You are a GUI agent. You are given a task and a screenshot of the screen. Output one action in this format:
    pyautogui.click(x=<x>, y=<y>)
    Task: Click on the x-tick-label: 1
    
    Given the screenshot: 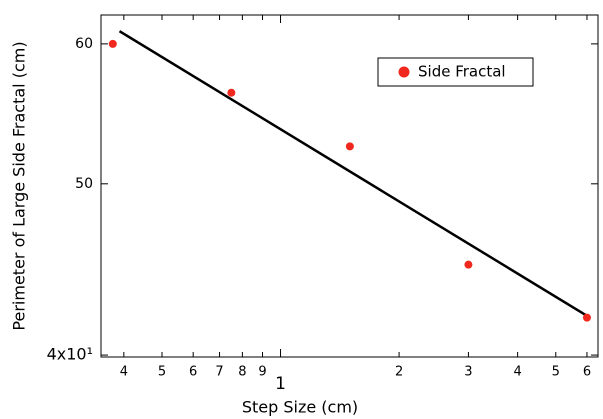 What is the action you would take?
    pyautogui.click(x=280, y=384)
    